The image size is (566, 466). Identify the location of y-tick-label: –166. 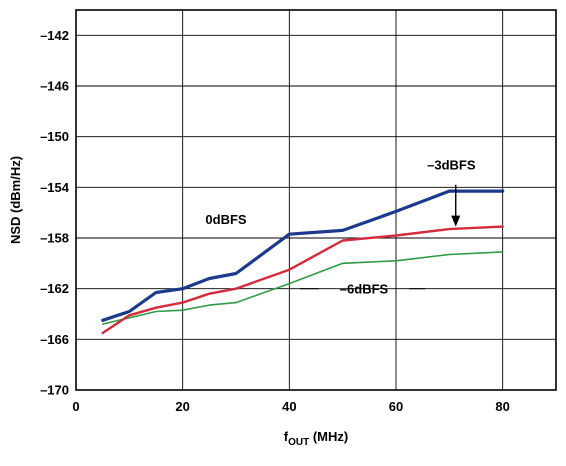
(54, 339).